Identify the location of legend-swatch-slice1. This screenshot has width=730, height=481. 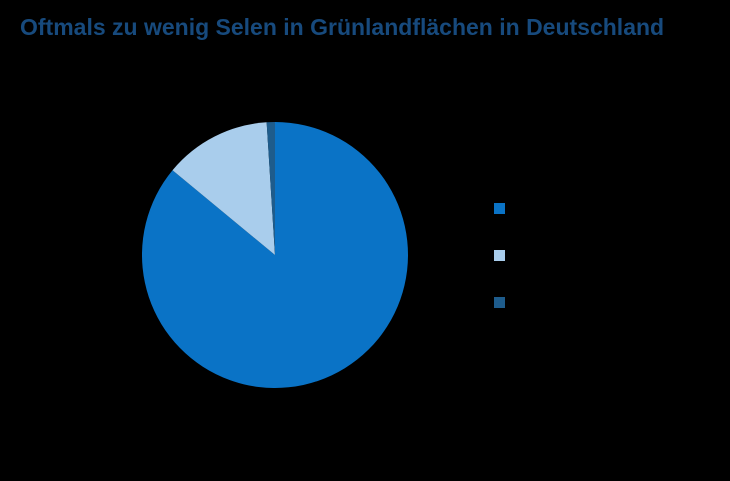
(499, 208).